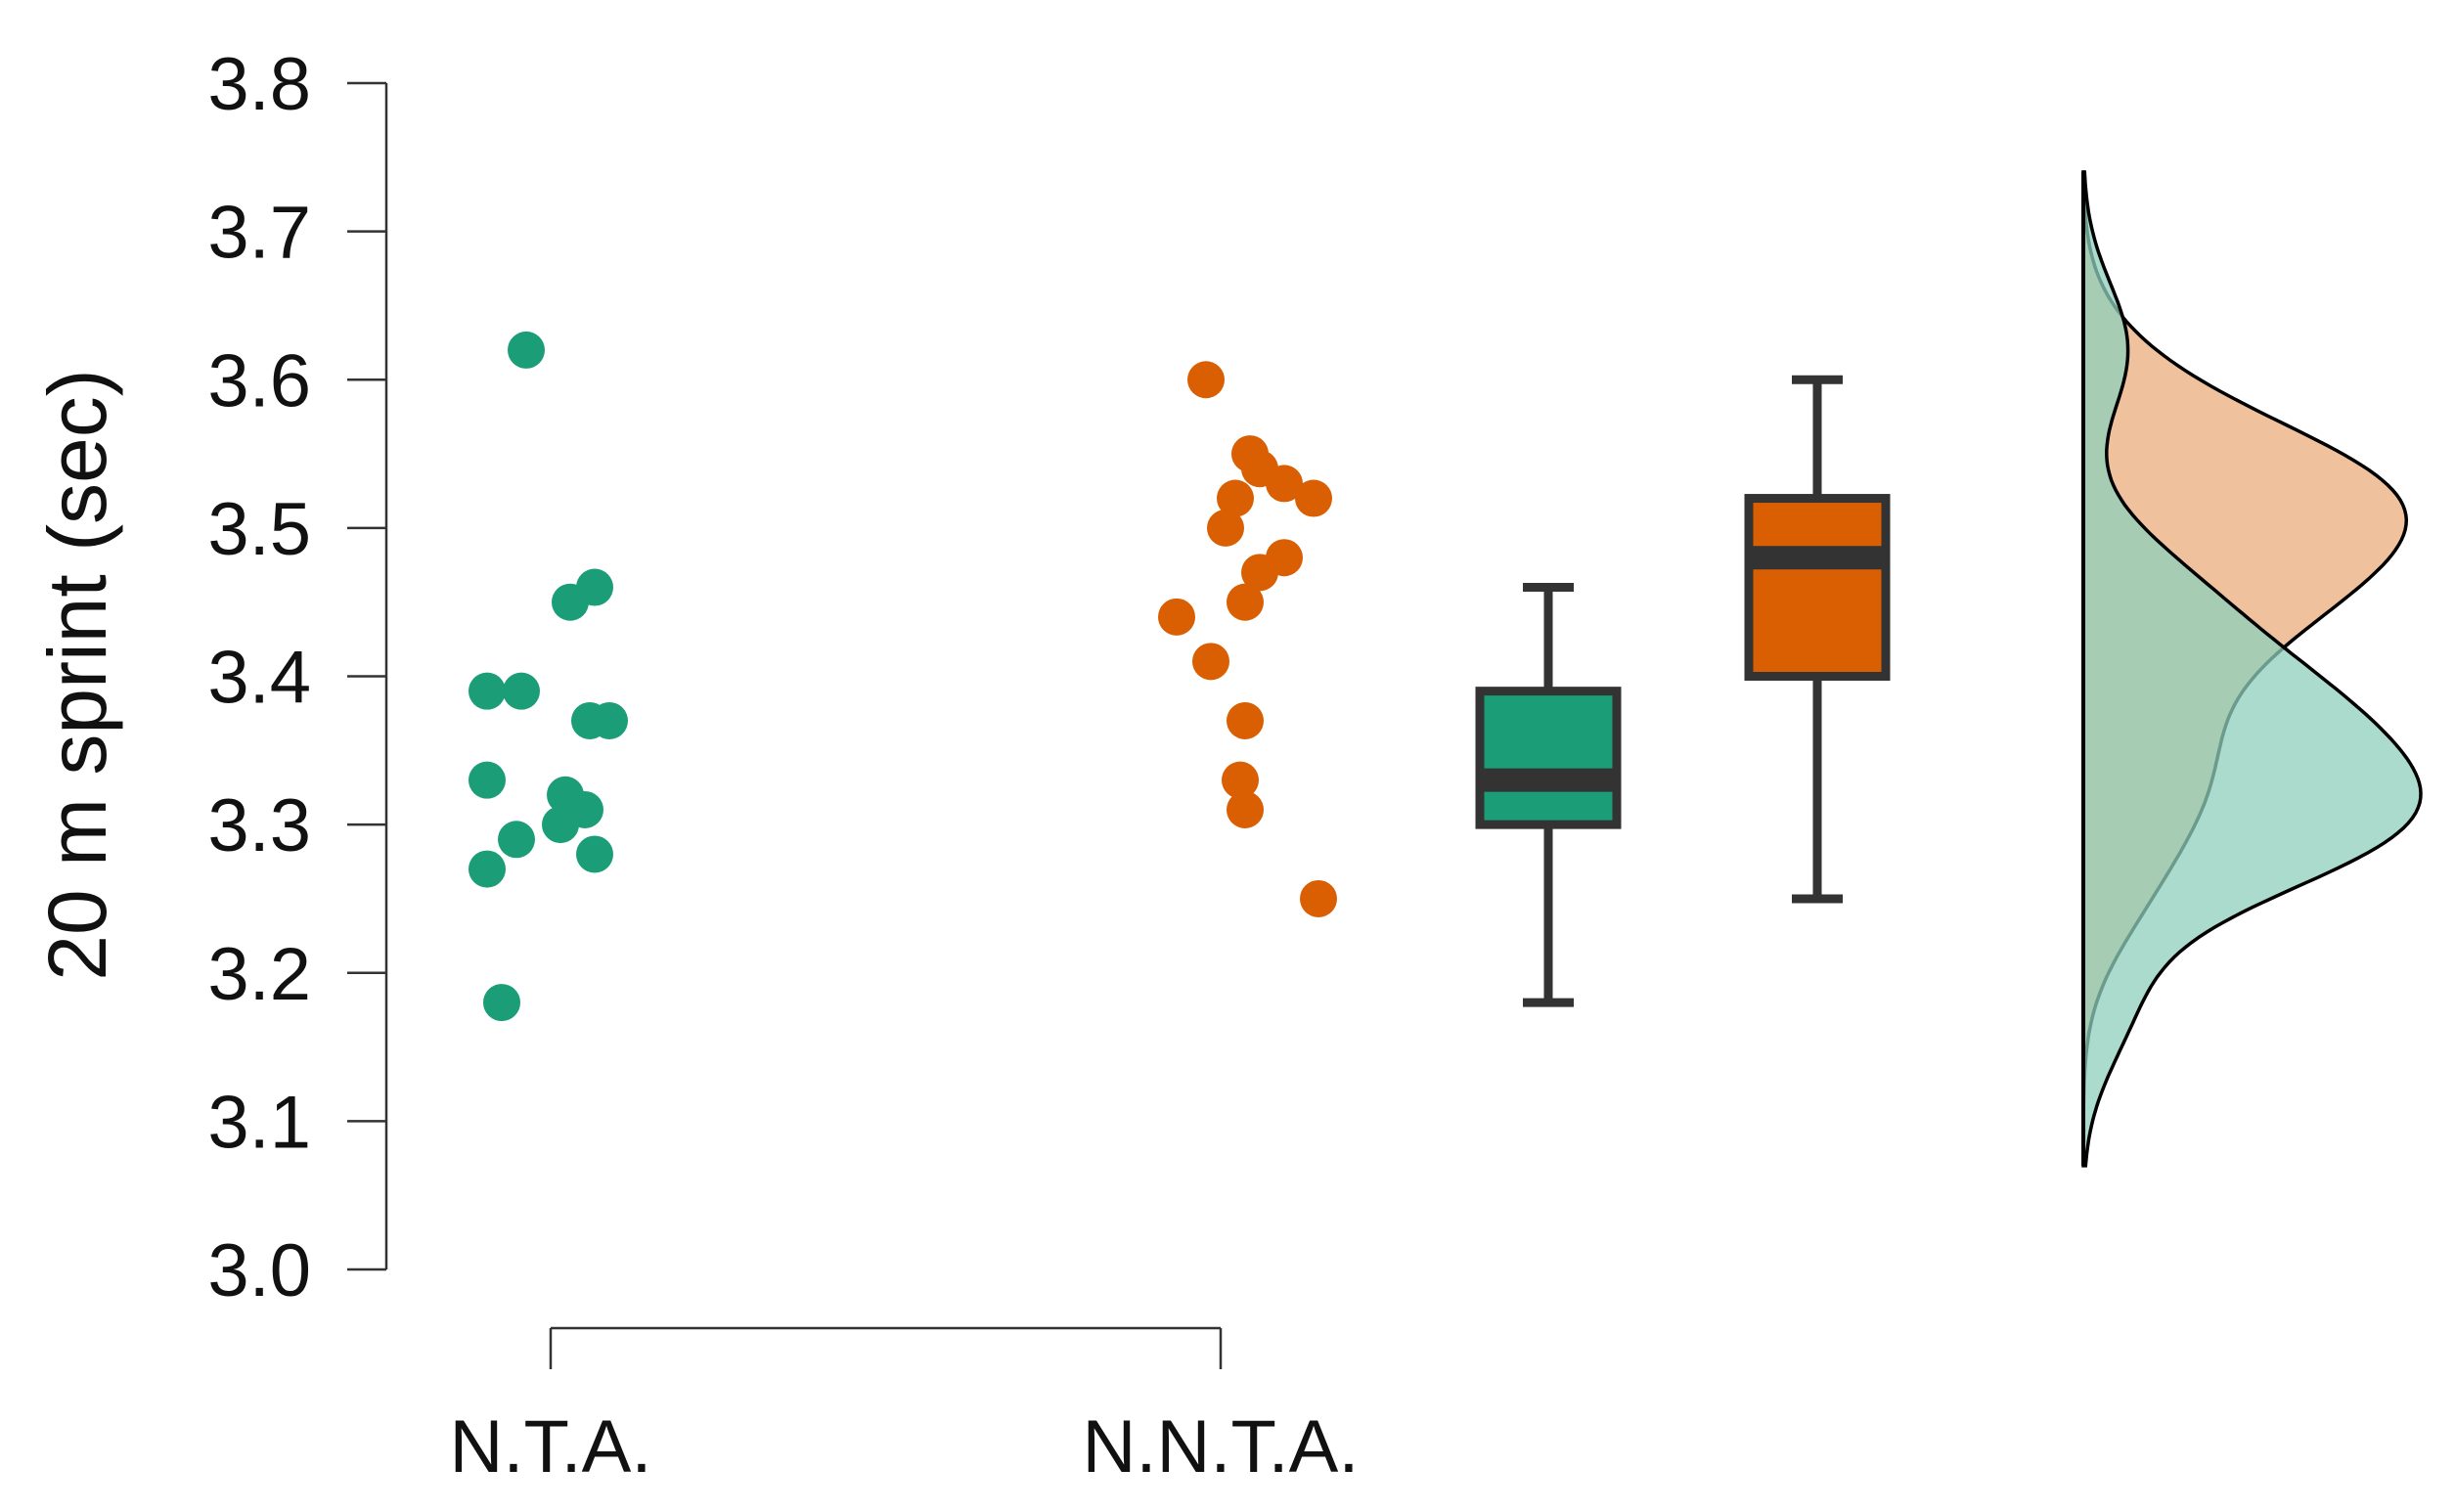 This screenshot has height=1512, width=2455. Describe the element at coordinates (259, 678) in the screenshot. I see `y-tick-label: 3.4` at that location.